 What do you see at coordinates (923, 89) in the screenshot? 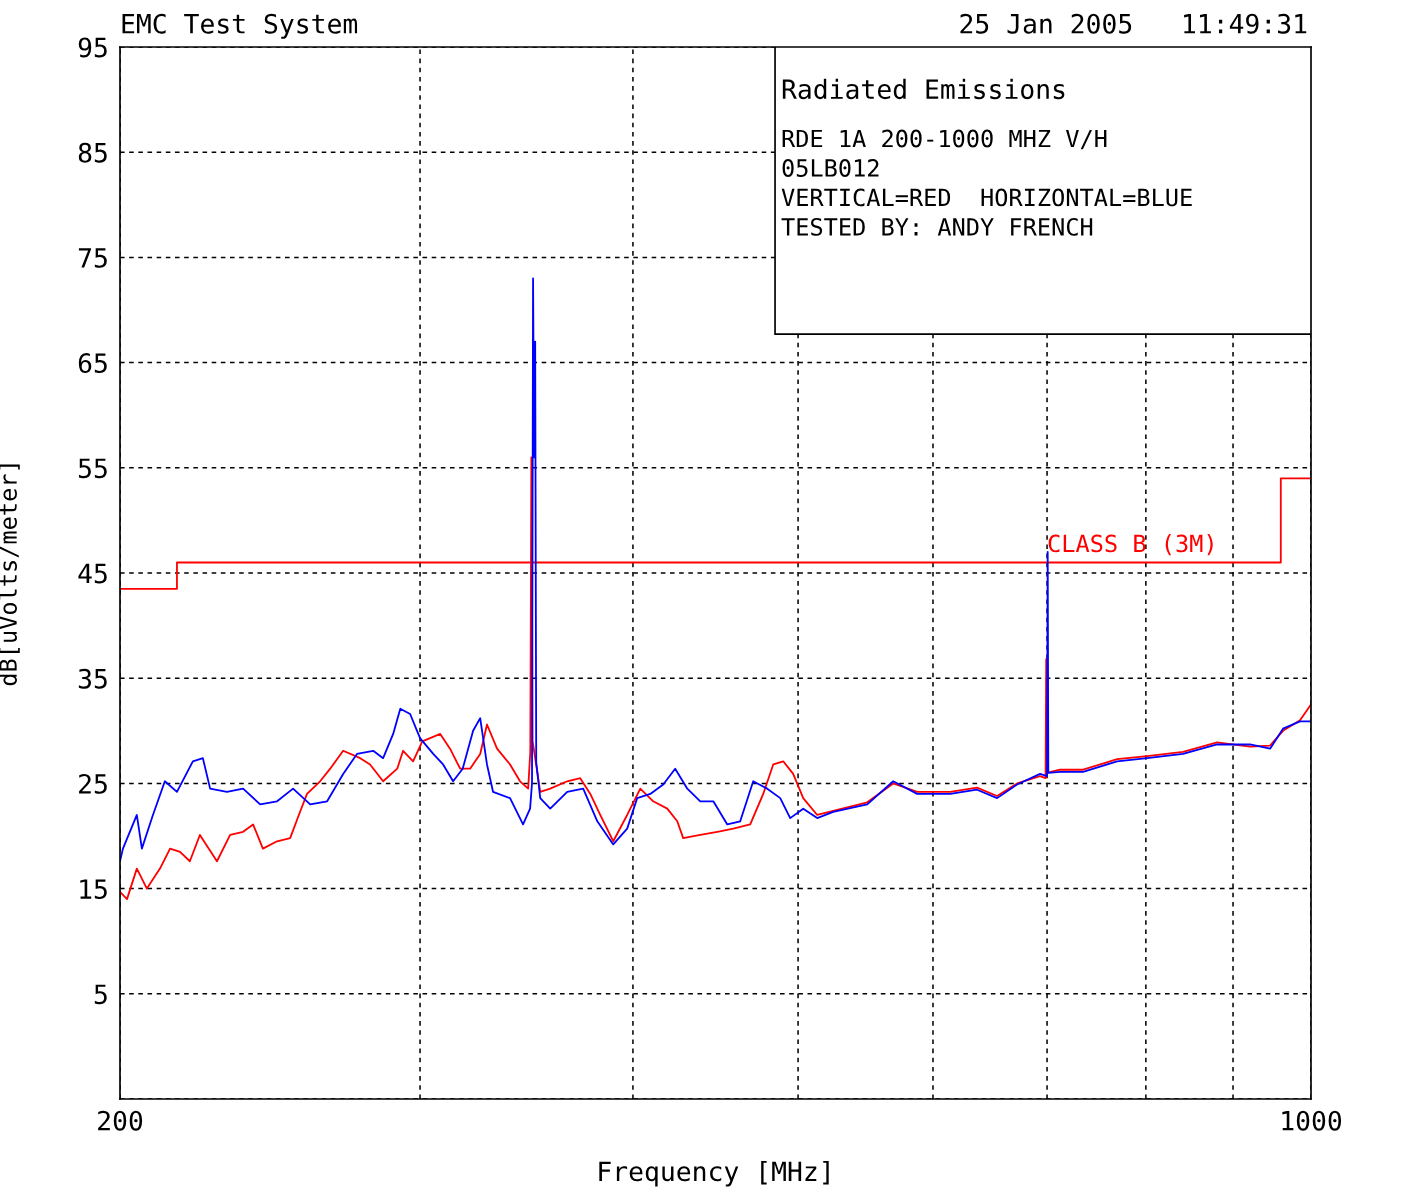
I see `annotation: Radiated Emissions` at bounding box center [923, 89].